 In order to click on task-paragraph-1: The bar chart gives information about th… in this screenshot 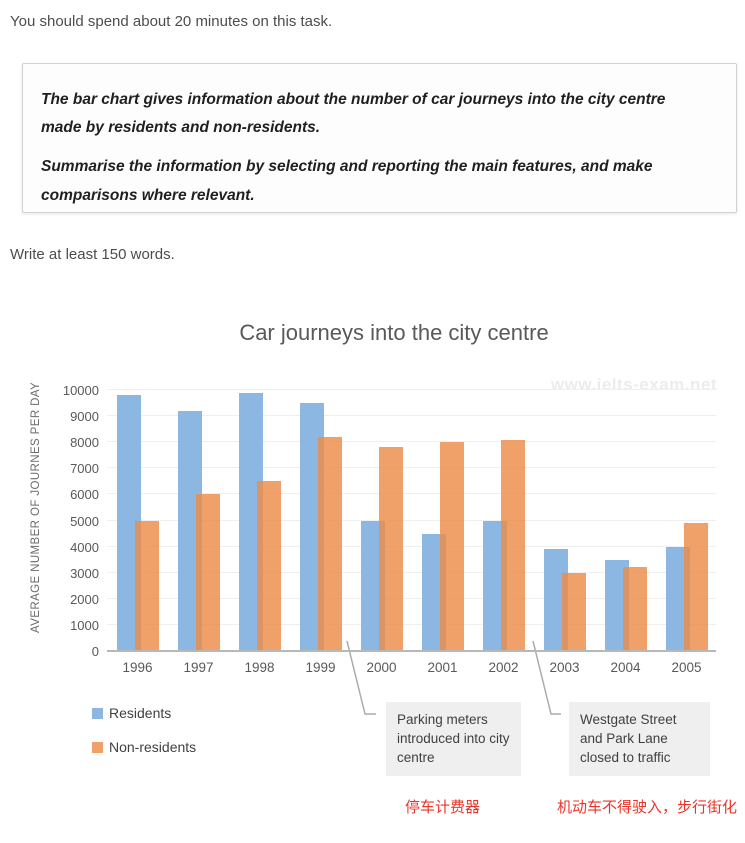, I will do `click(353, 114)`.